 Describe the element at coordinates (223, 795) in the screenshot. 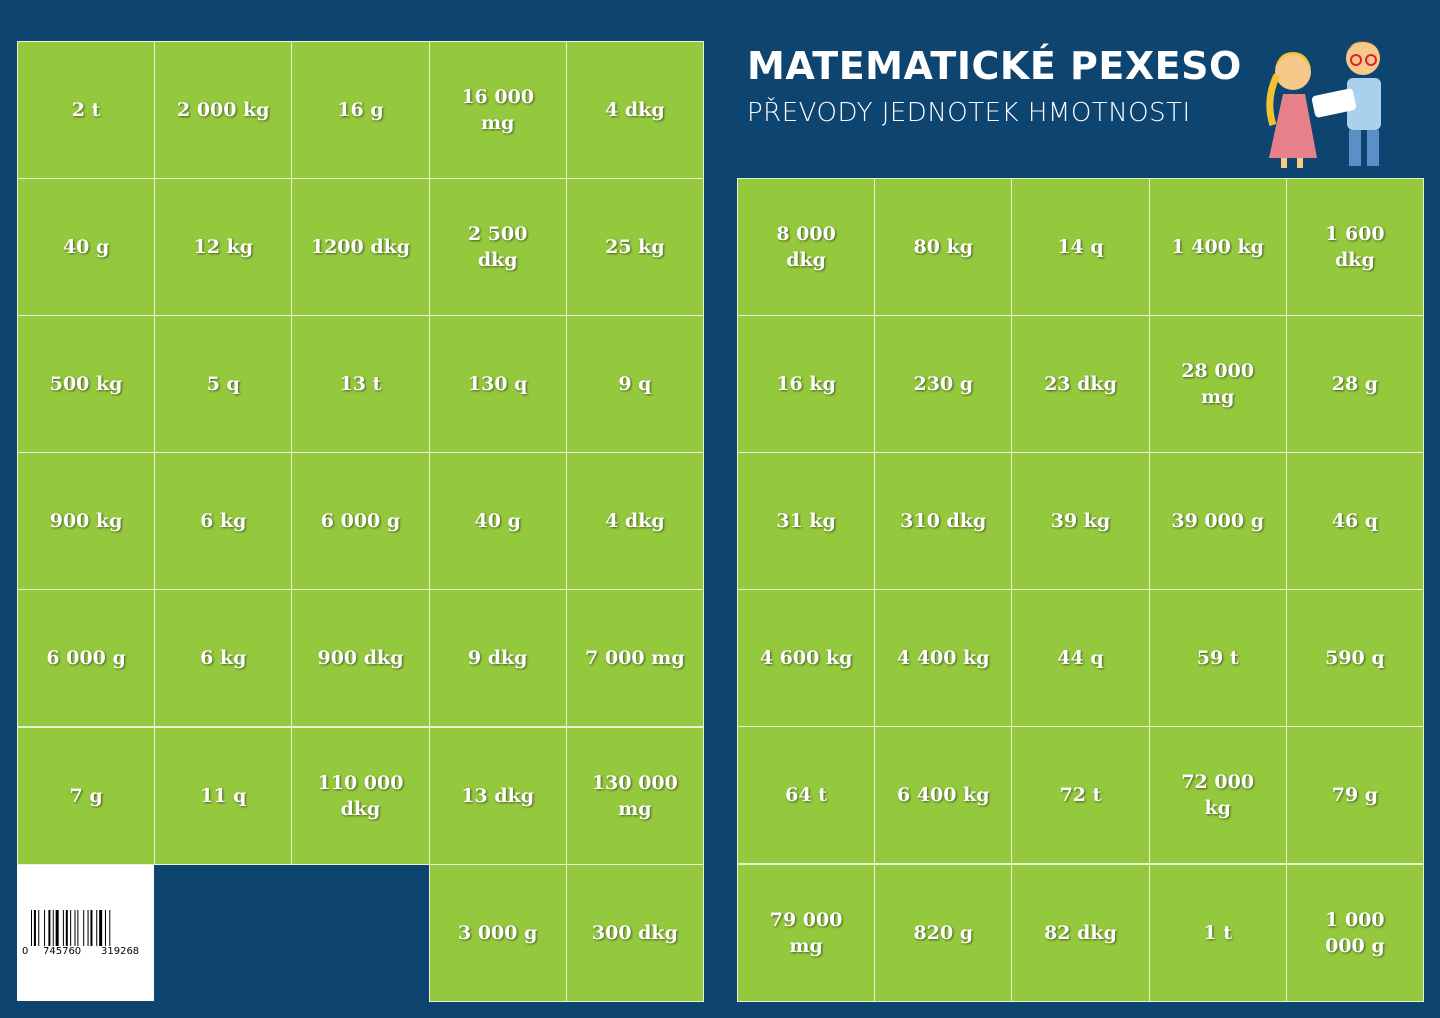

I see `card: 11 q` at that location.